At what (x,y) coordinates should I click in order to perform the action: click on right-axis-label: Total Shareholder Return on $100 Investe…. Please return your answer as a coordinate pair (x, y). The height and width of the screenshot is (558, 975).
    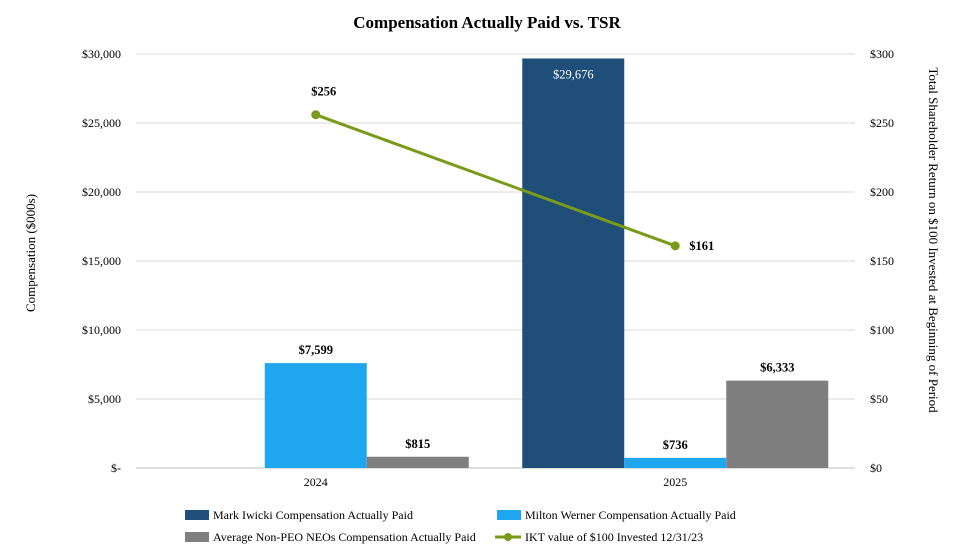
    Looking at the image, I should click on (933, 240).